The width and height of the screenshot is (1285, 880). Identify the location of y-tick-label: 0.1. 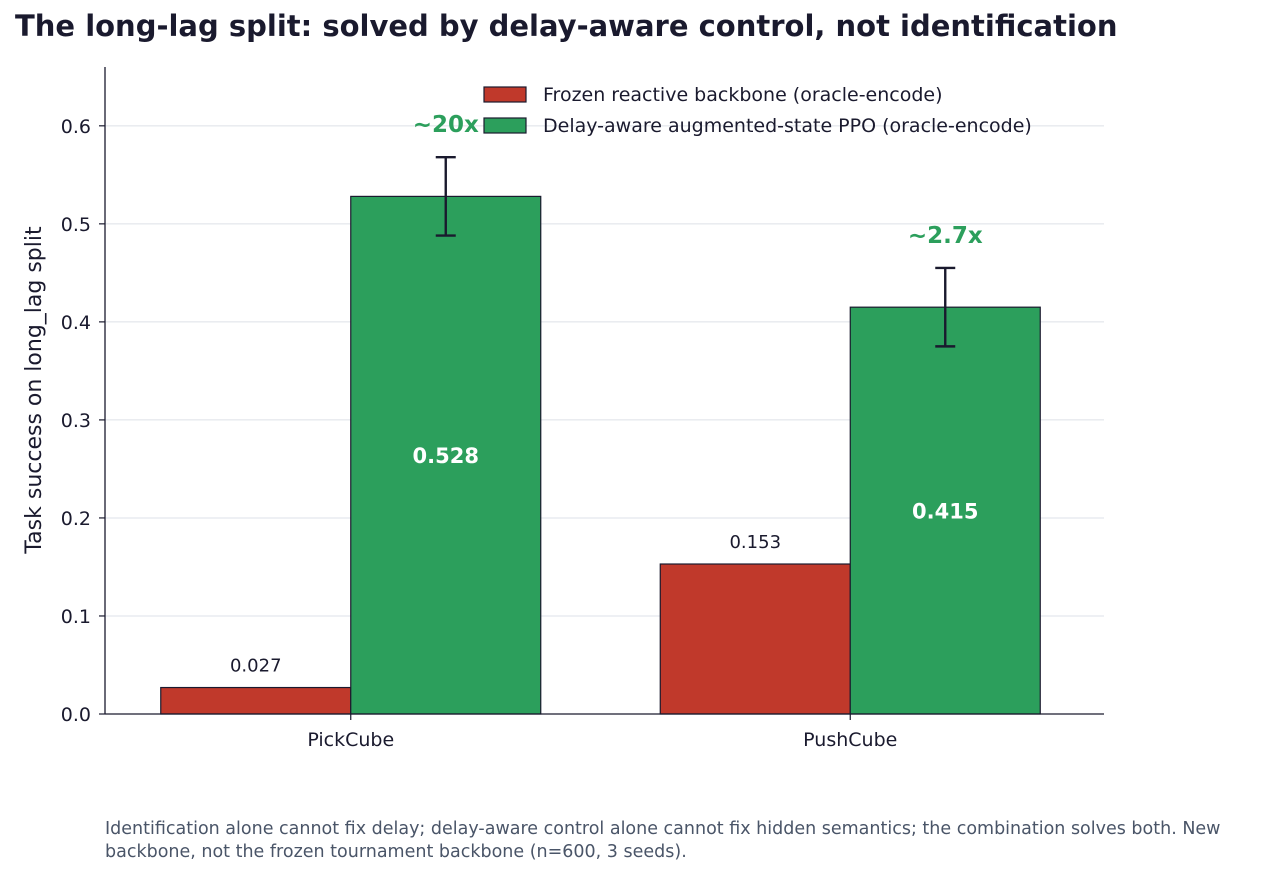
(76, 617).